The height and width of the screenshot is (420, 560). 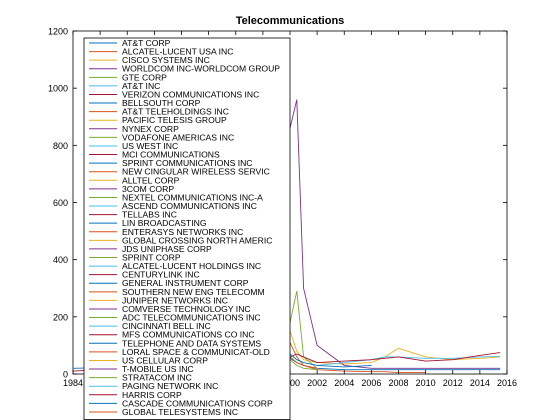 I want to click on legend-label: VERIZON COMMUNICATIONS INC, so click(x=190, y=94).